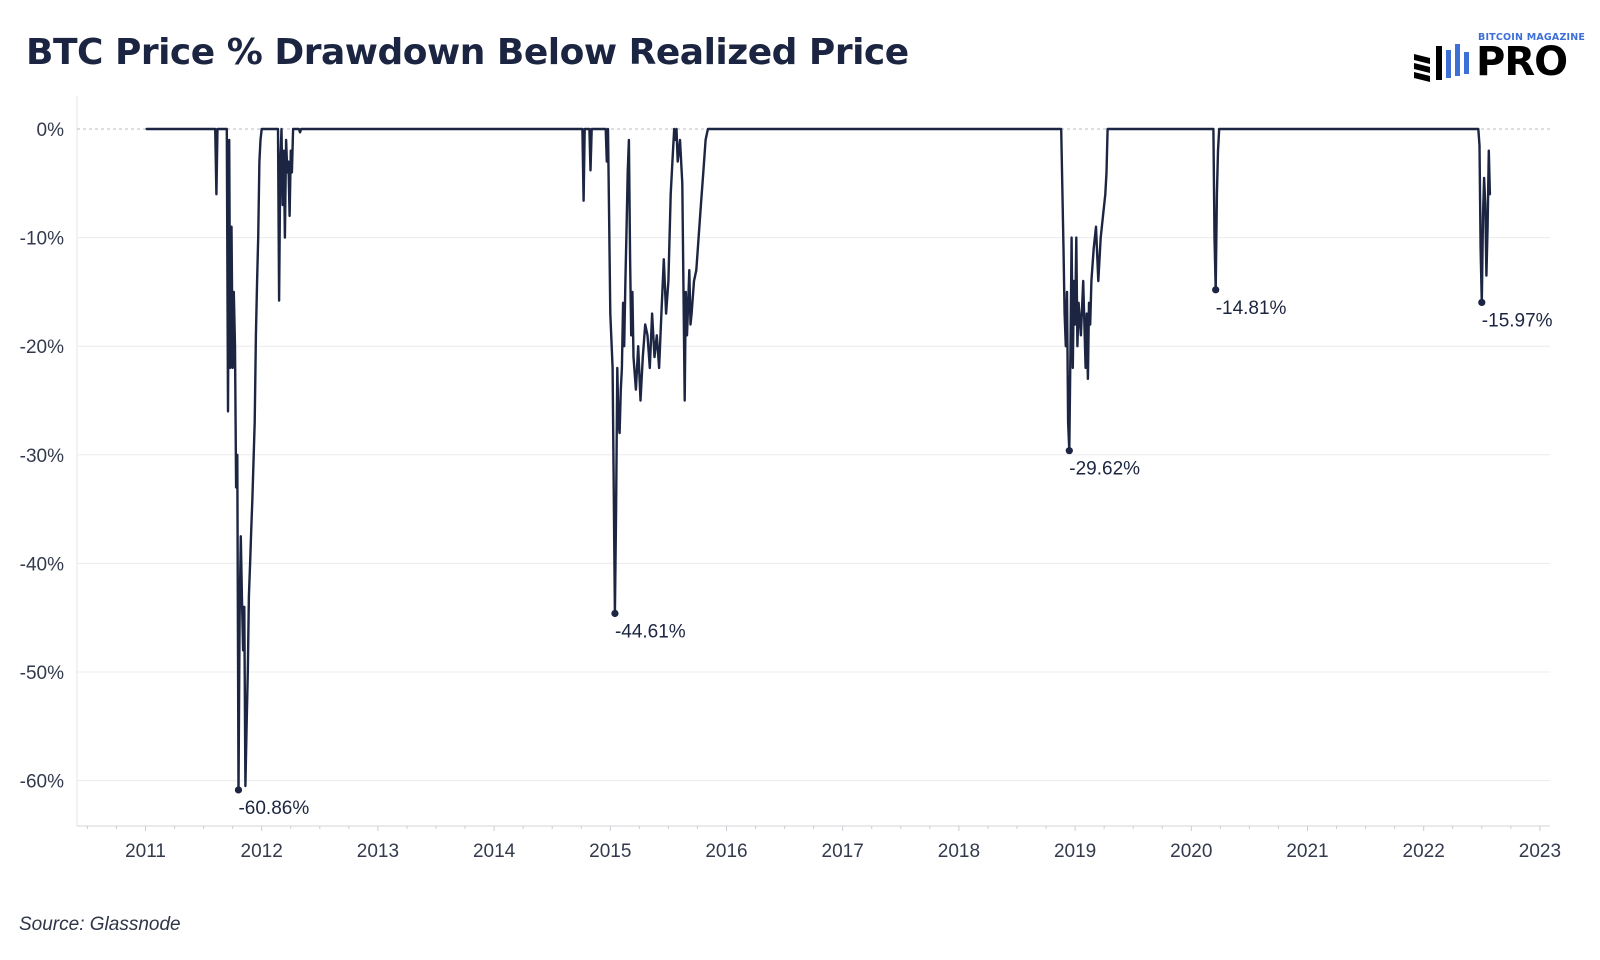 The width and height of the screenshot is (1600, 960). What do you see at coordinates (42, 673) in the screenshot?
I see `y-tick-label: -50%` at bounding box center [42, 673].